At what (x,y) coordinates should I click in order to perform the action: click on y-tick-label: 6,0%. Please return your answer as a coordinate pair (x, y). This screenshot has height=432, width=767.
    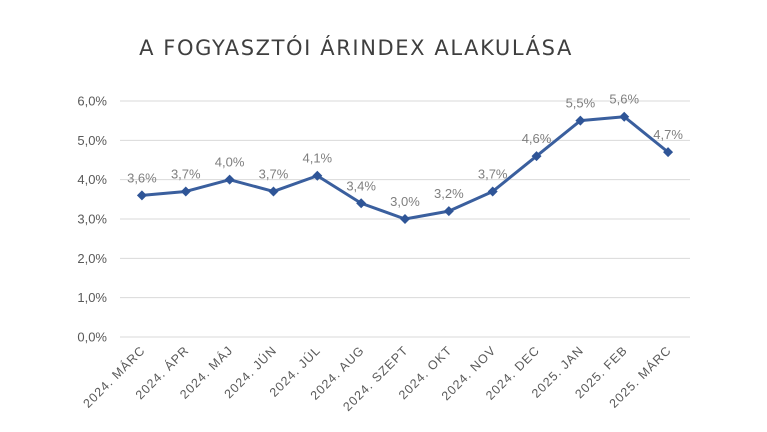
    Looking at the image, I should click on (92, 101).